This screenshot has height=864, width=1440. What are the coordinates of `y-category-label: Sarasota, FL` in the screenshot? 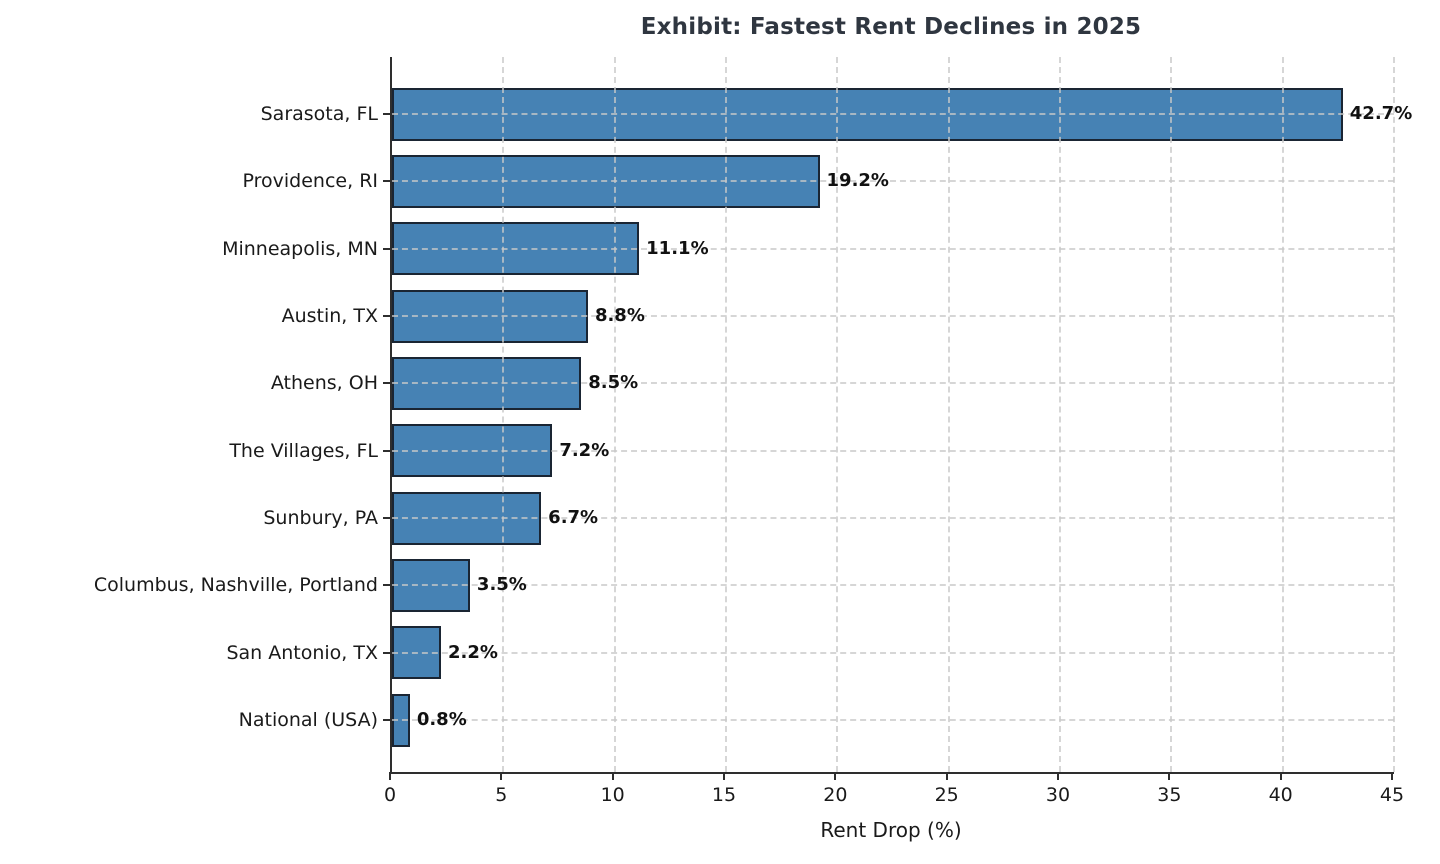 It's located at (319, 114).